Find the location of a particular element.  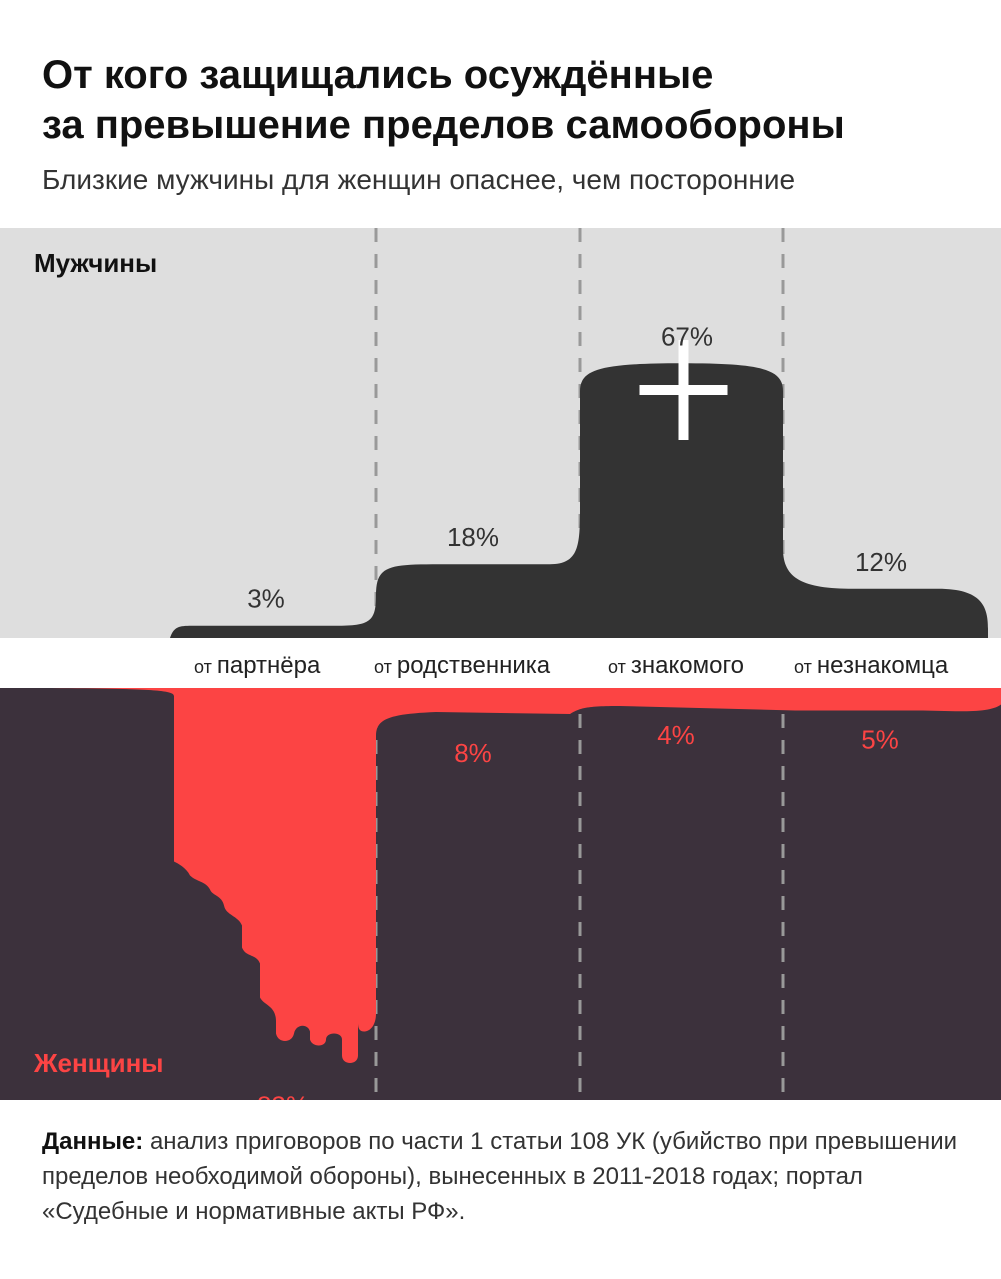

women-value-label: 5% is located at coordinates (880, 740).